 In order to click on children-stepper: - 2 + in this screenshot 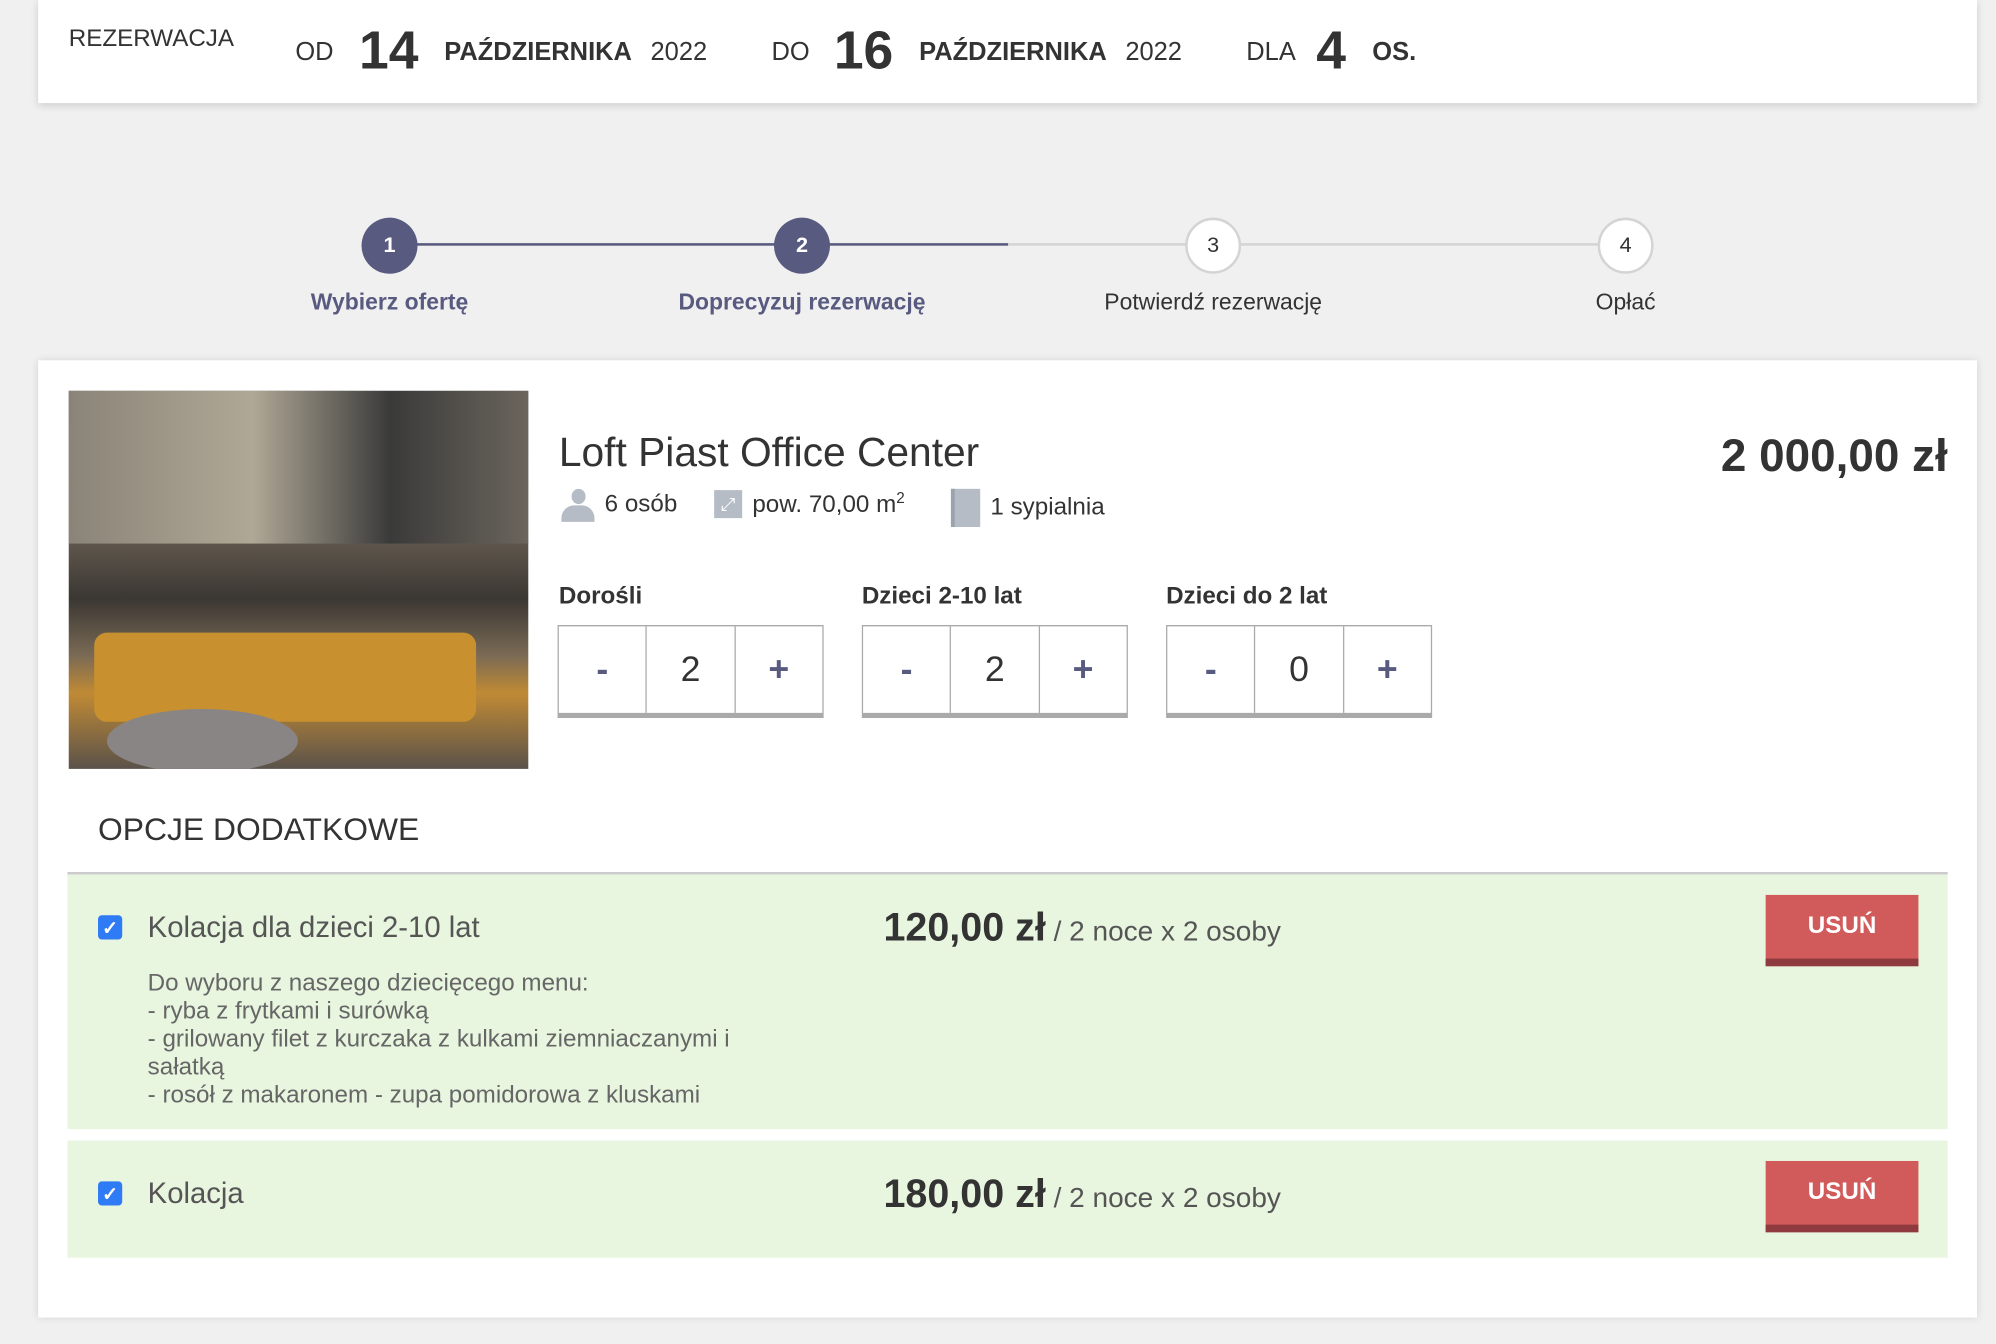, I will do `click(994, 671)`.